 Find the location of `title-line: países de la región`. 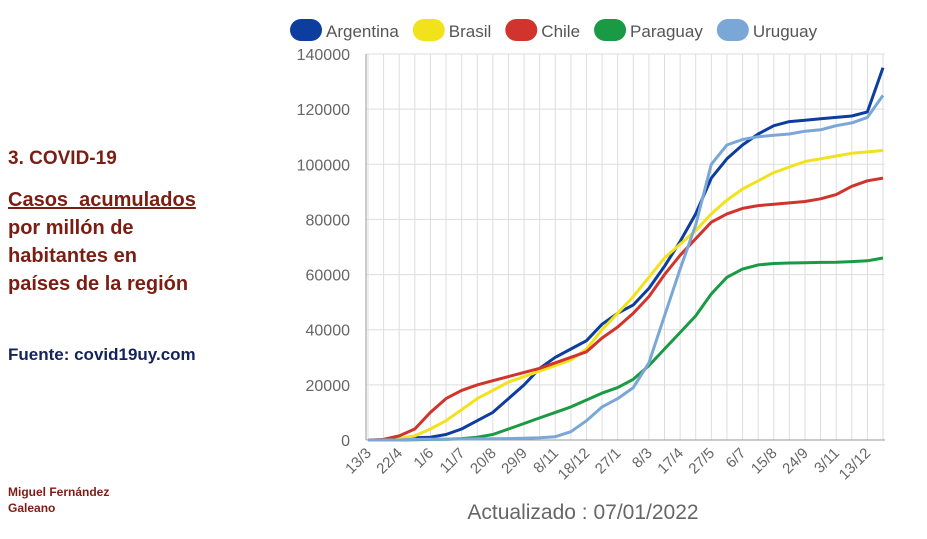

title-line: países de la región is located at coordinates (98, 284).